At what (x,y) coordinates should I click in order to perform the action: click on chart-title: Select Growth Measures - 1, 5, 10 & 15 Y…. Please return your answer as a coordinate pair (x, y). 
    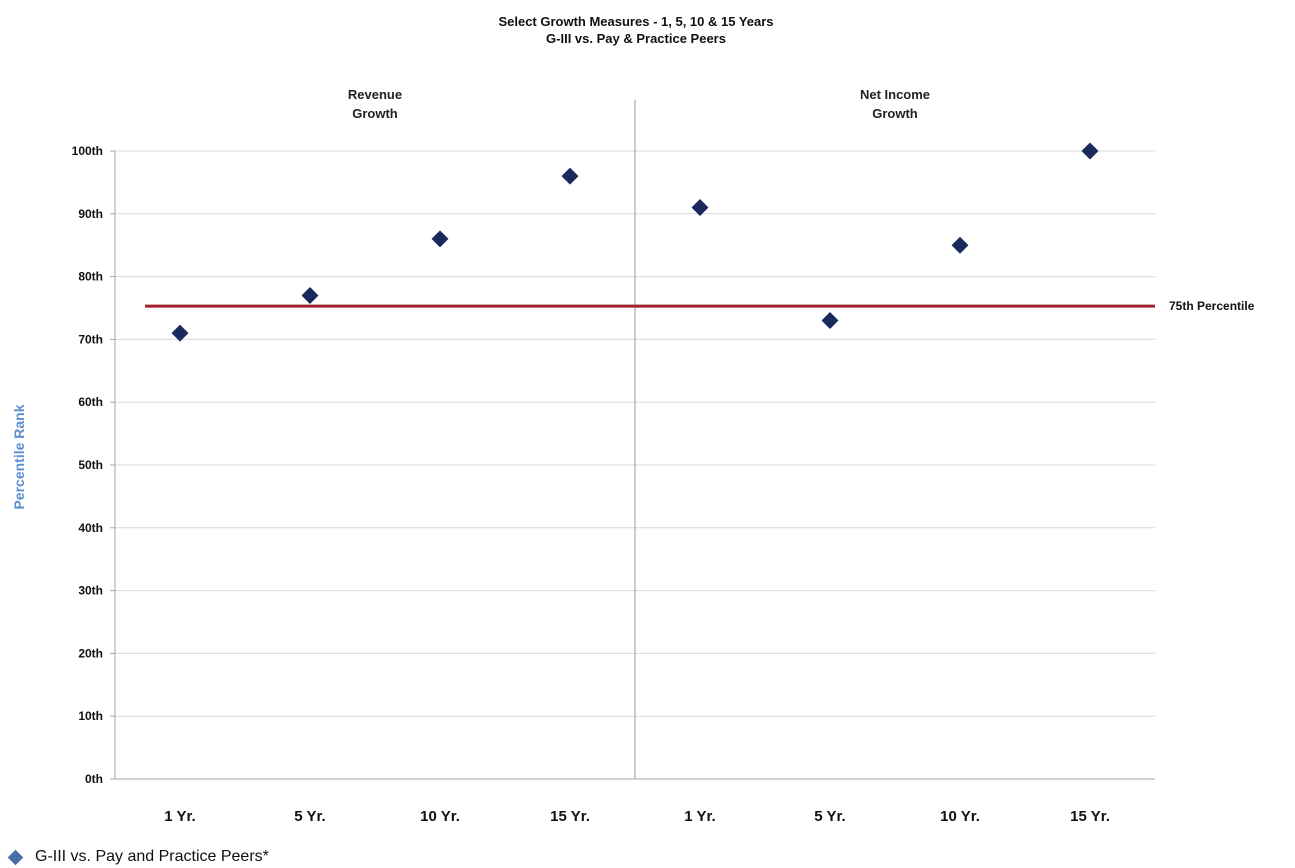
    Looking at the image, I should click on (635, 21).